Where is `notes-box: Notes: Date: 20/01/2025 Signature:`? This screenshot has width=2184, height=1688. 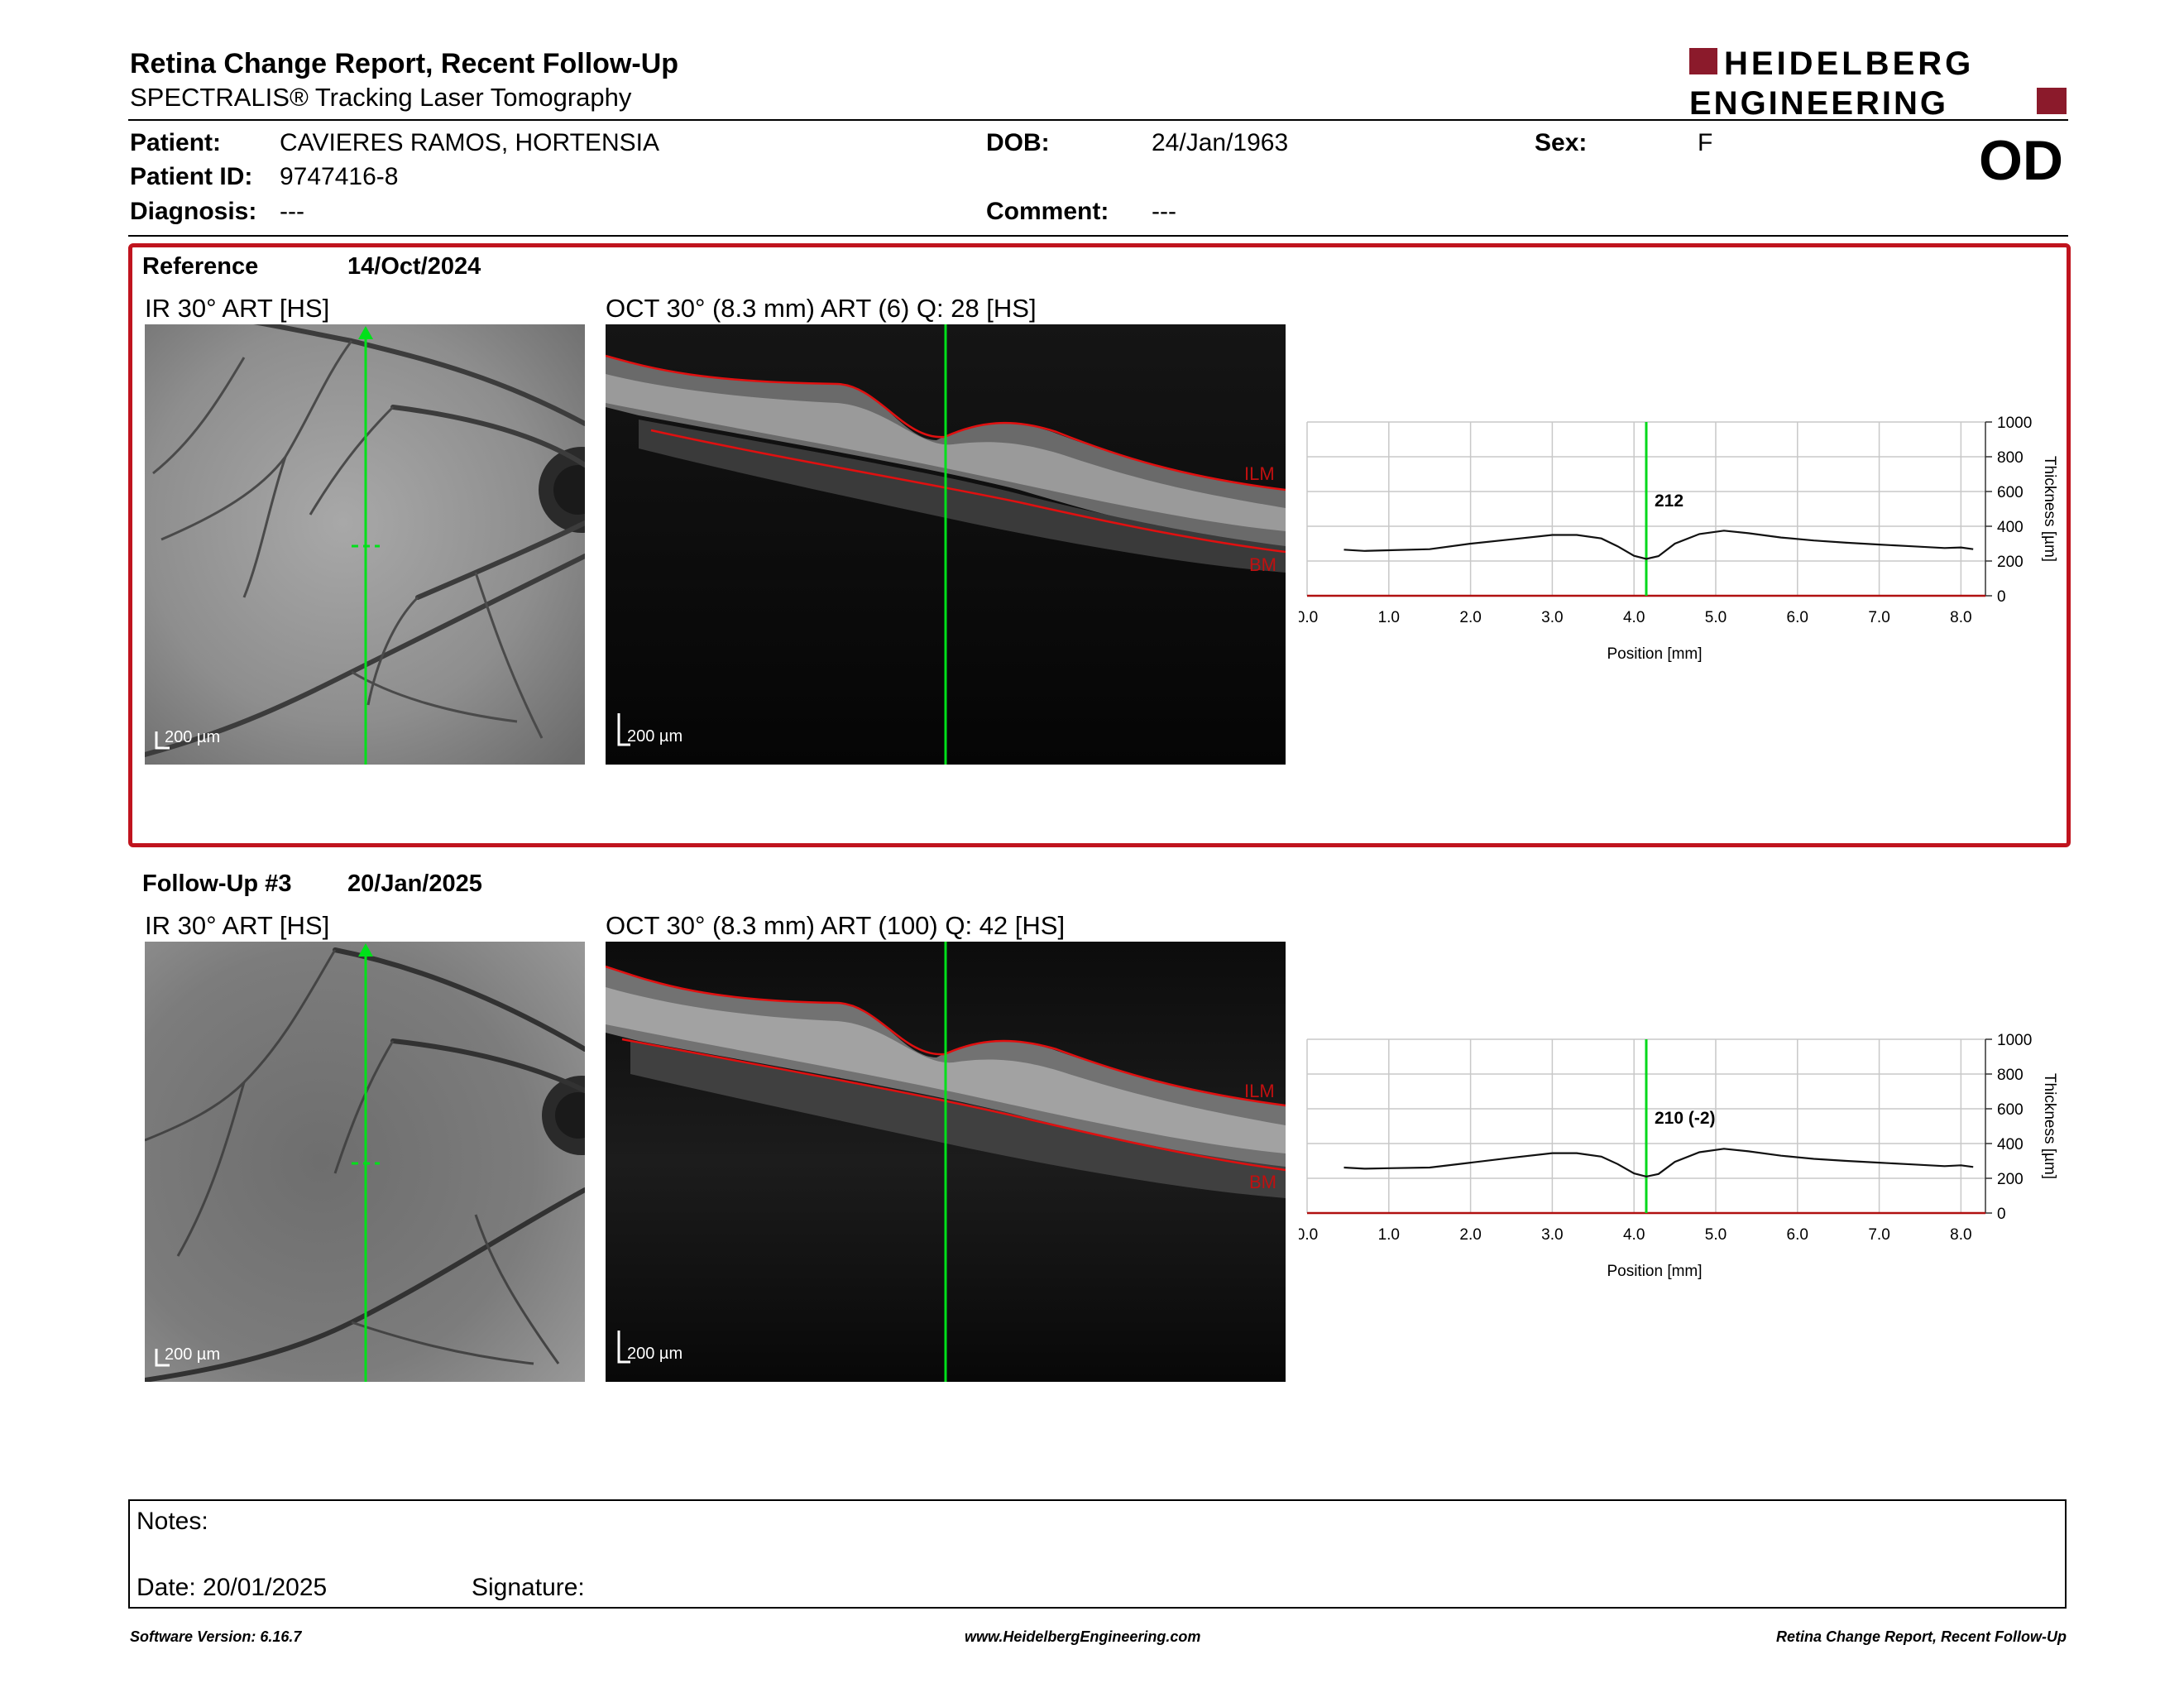
notes-box: Notes: Date: 20/01/2025 Signature: is located at coordinates (1097, 1554).